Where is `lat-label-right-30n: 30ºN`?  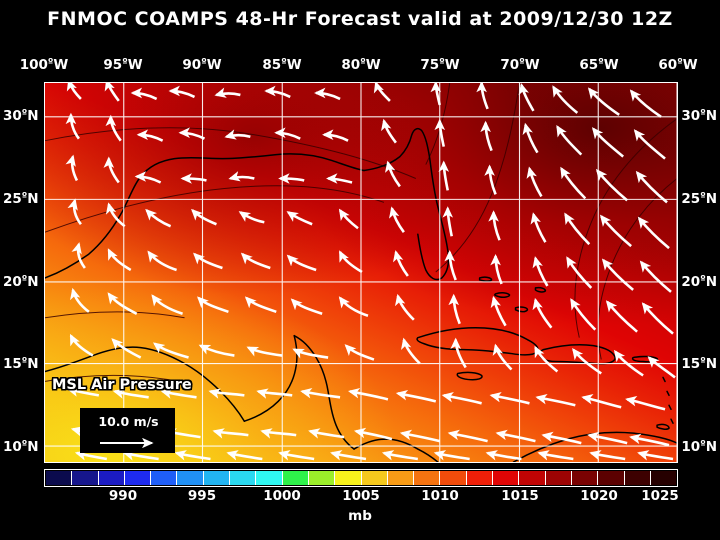
lat-label-right-30n: 30ºN is located at coordinates (699, 116).